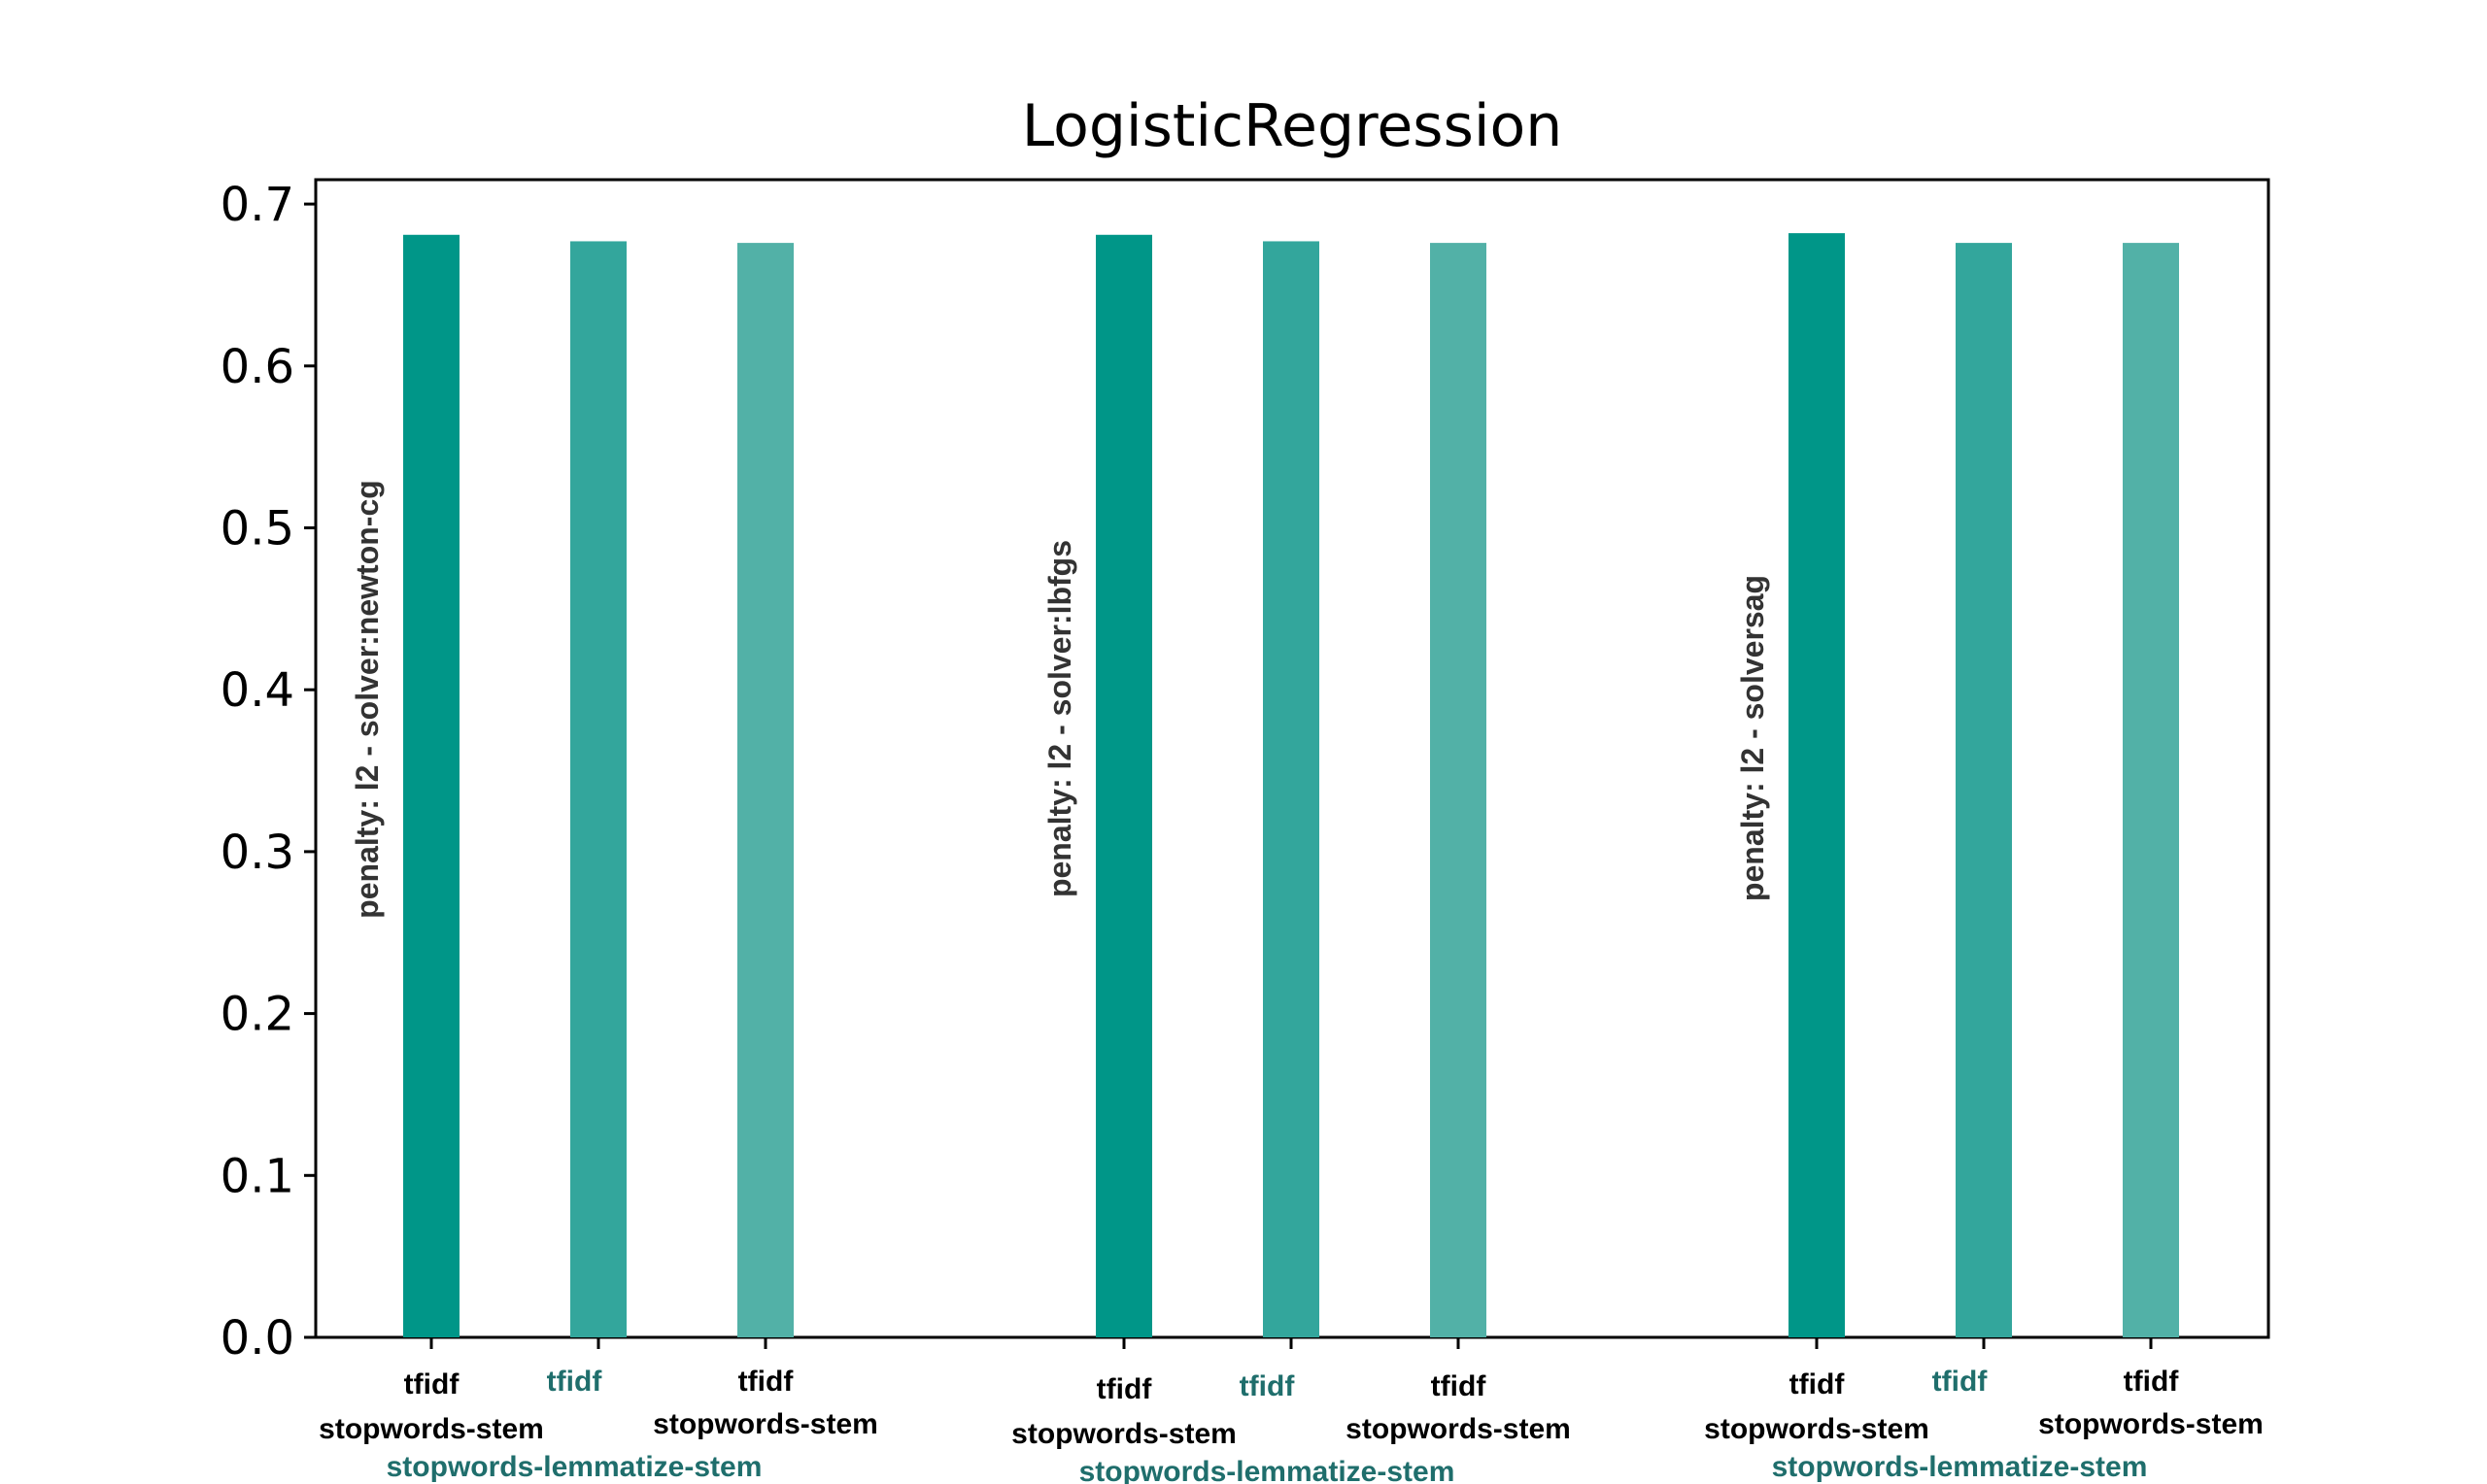 The height and width of the screenshot is (1484, 2487). What do you see at coordinates (257, 853) in the screenshot?
I see `y-tick-label: 0.3` at bounding box center [257, 853].